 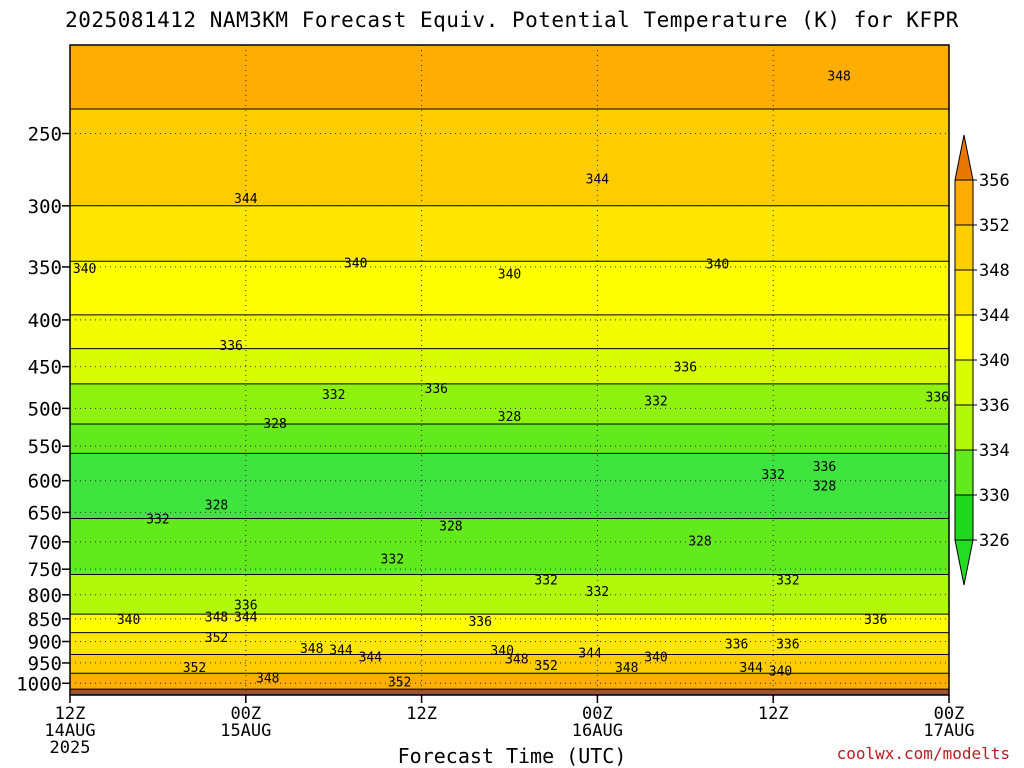 What do you see at coordinates (994, 361) in the screenshot?
I see `colorbar-label-340: 340` at bounding box center [994, 361].